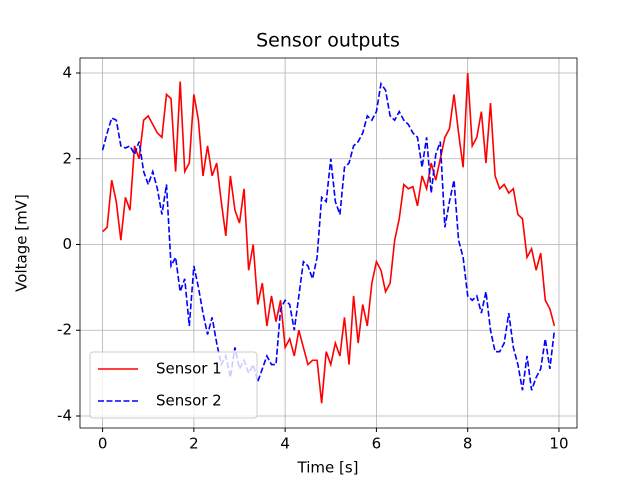 The image size is (640, 484). What do you see at coordinates (173, 385) in the screenshot?
I see `legend: Sensor 1 Sensor 2` at bounding box center [173, 385].